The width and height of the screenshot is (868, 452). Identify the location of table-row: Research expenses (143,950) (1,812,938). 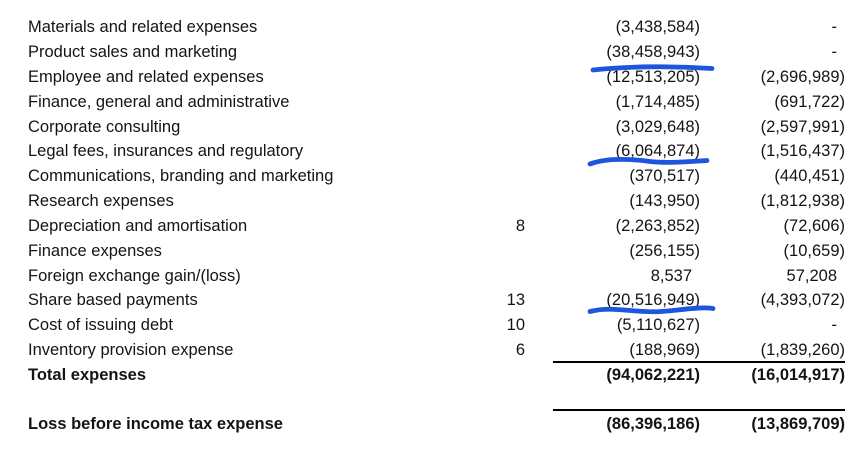
(434, 201).